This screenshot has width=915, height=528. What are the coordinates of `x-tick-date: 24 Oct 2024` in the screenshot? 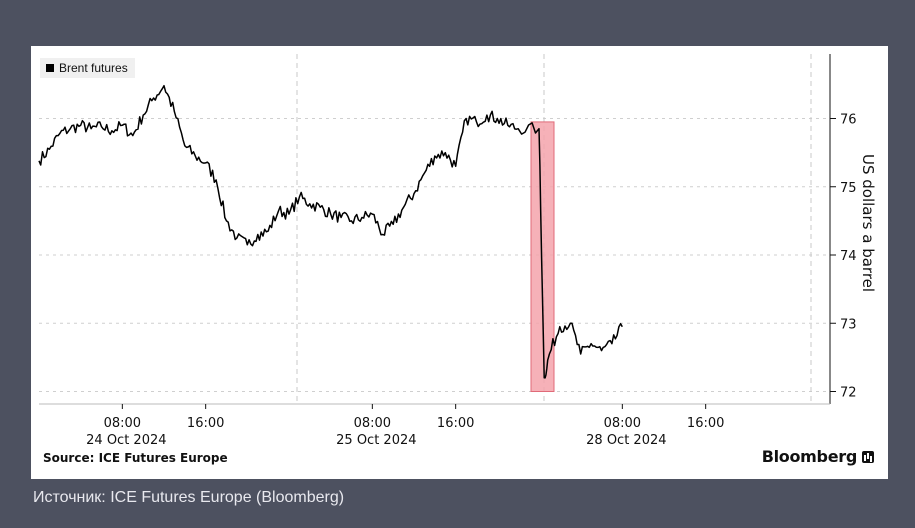 It's located at (126, 440).